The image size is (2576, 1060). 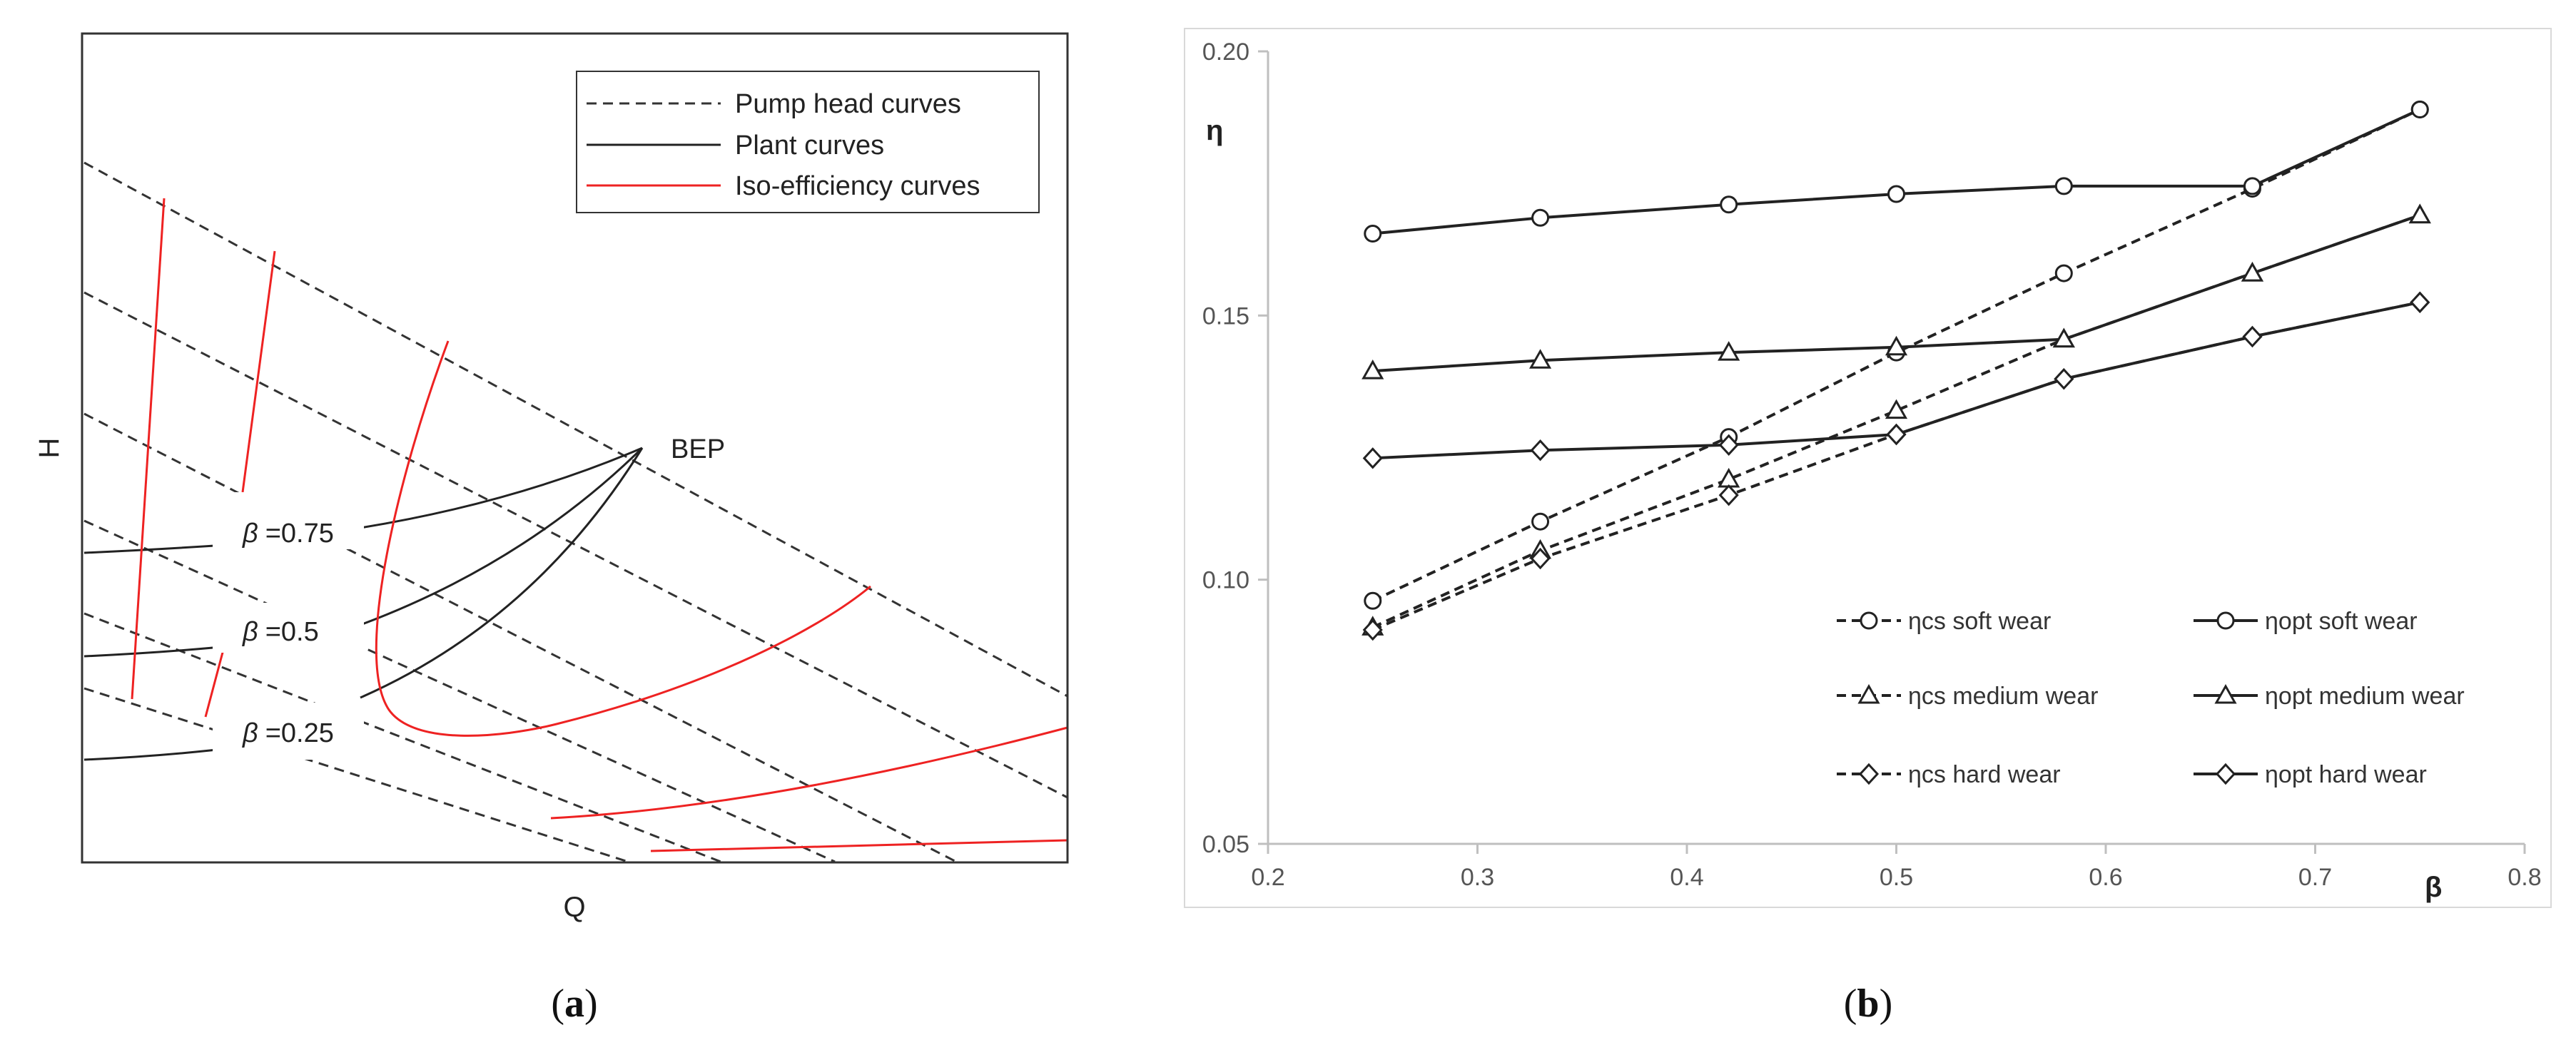 What do you see at coordinates (2003, 696) in the screenshot?
I see `legend-label: ηcs medium wear` at bounding box center [2003, 696].